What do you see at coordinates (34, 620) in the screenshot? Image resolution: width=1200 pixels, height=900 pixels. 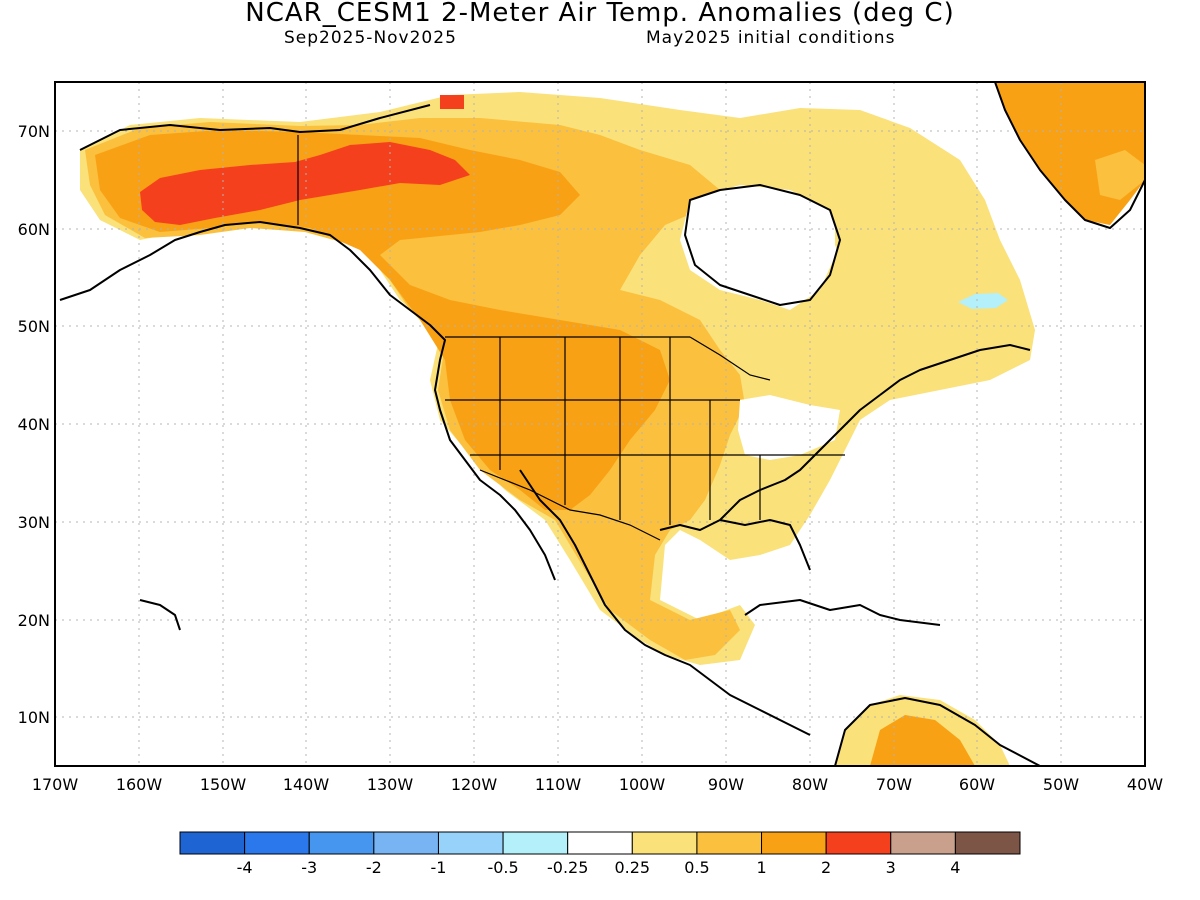 I see `lat-label: 20N` at bounding box center [34, 620].